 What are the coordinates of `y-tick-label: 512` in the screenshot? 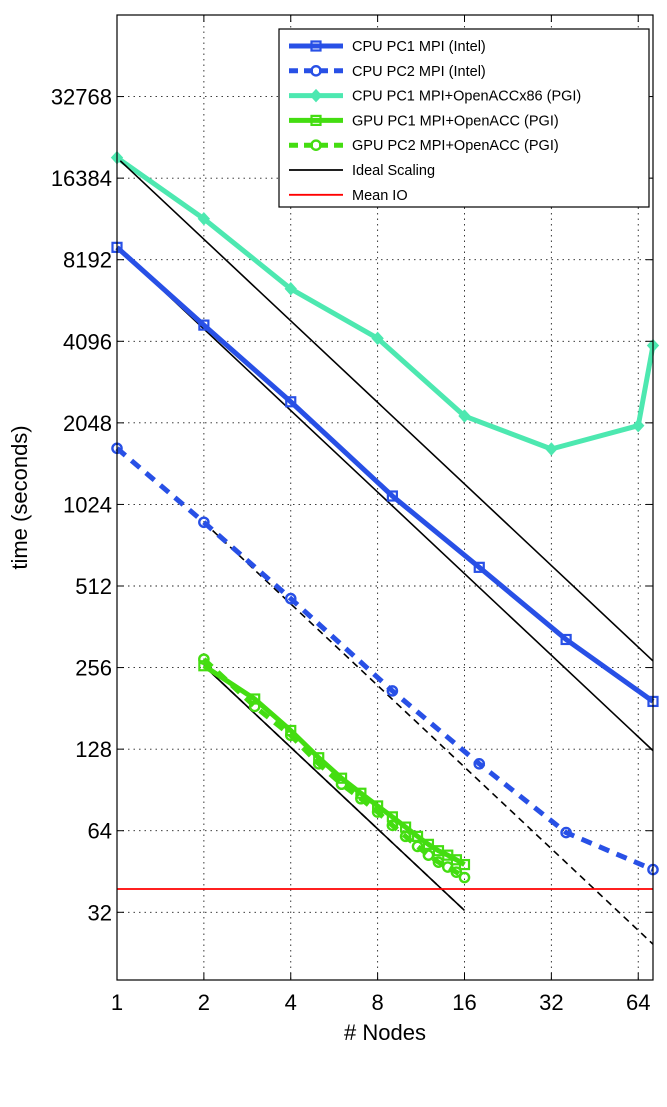 It's located at (93, 586).